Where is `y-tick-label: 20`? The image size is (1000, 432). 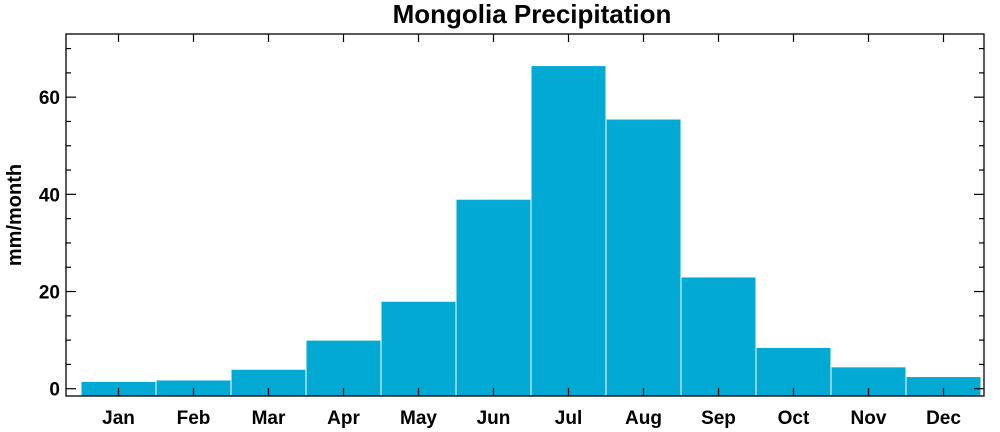
y-tick-label: 20 is located at coordinates (49, 293).